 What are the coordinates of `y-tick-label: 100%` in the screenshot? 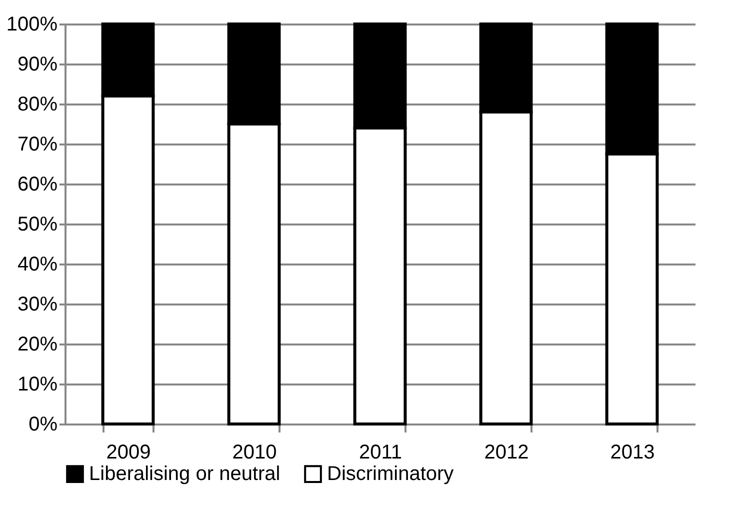 It's located at (32, 25).